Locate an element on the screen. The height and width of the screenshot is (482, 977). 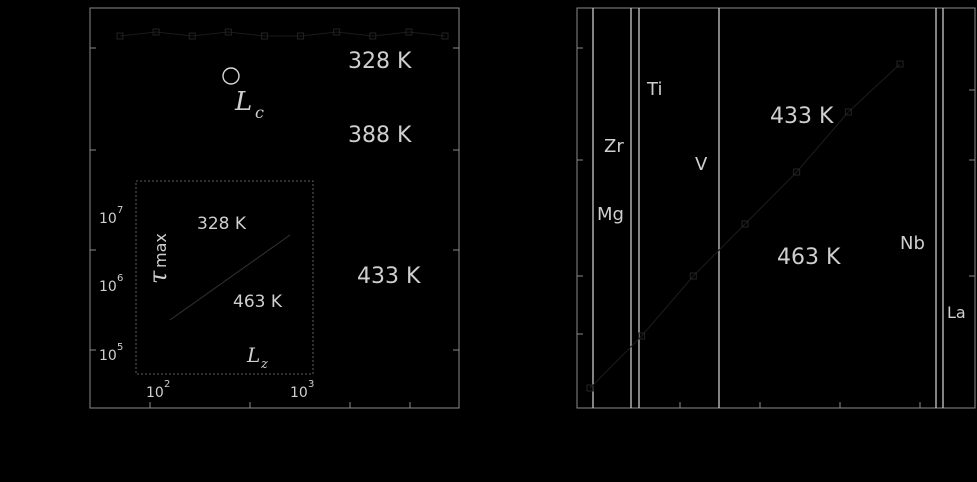
element-label-ti: Ti is located at coordinates (654, 89).